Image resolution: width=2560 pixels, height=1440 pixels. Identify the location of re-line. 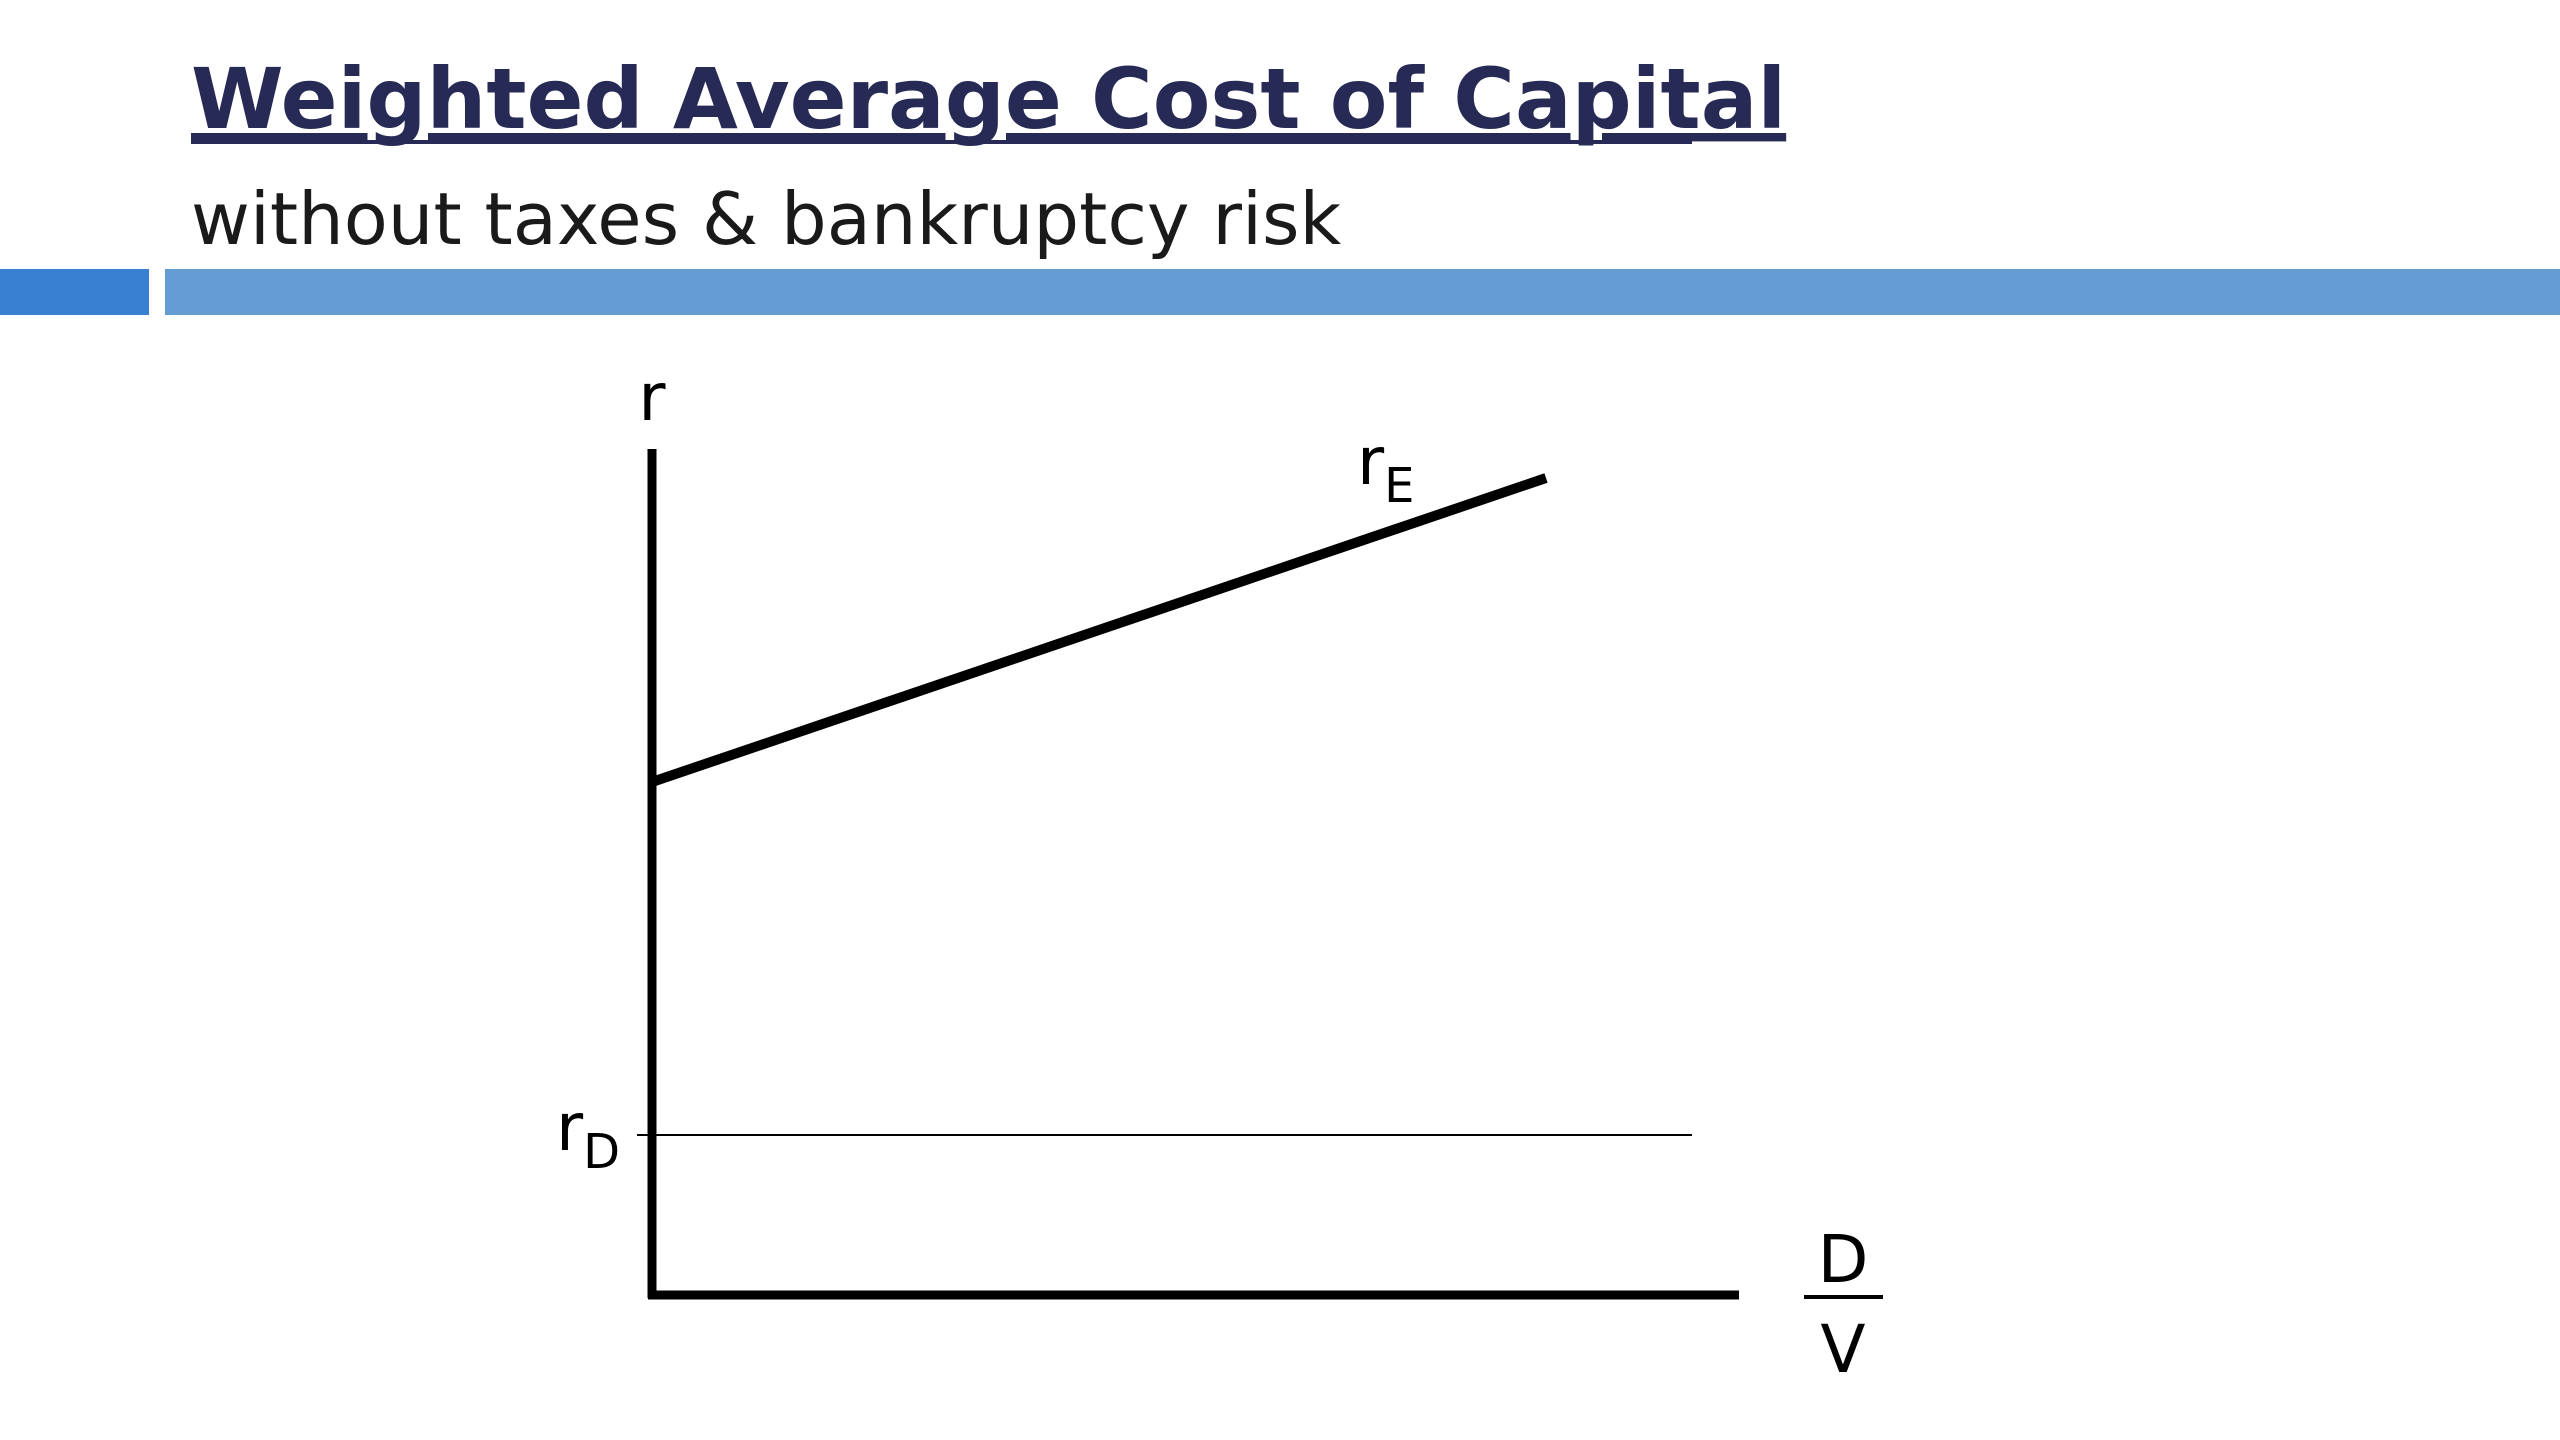
(1099, 630).